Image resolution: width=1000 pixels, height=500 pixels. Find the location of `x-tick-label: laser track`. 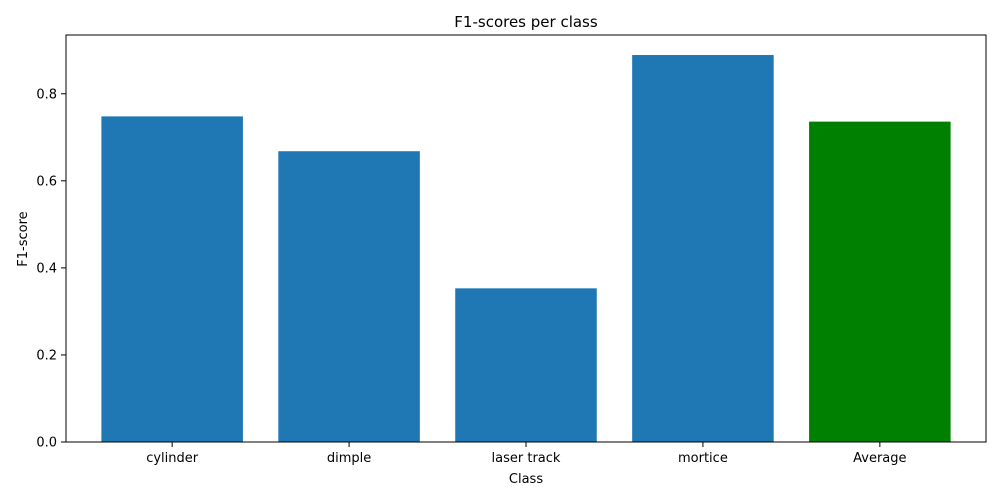

x-tick-label: laser track is located at coordinates (526, 458).